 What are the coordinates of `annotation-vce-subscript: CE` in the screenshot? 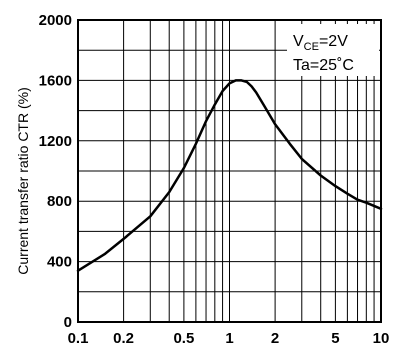 It's located at (311, 47).